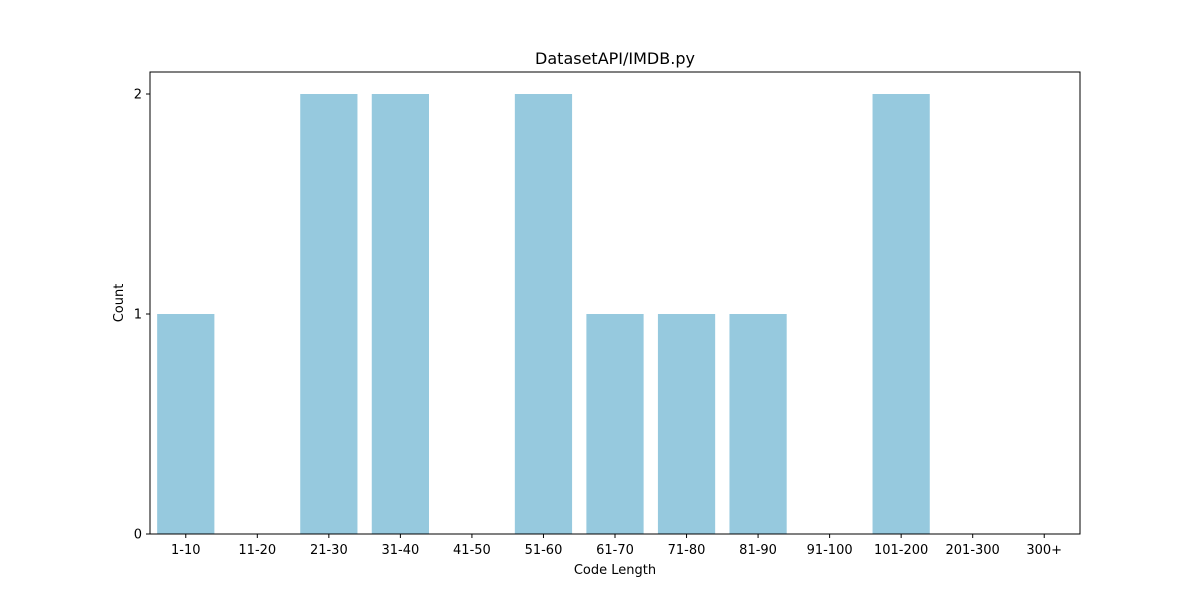 This screenshot has width=1200, height=604. What do you see at coordinates (615, 550) in the screenshot?
I see `x-tick-label: 61-70` at bounding box center [615, 550].